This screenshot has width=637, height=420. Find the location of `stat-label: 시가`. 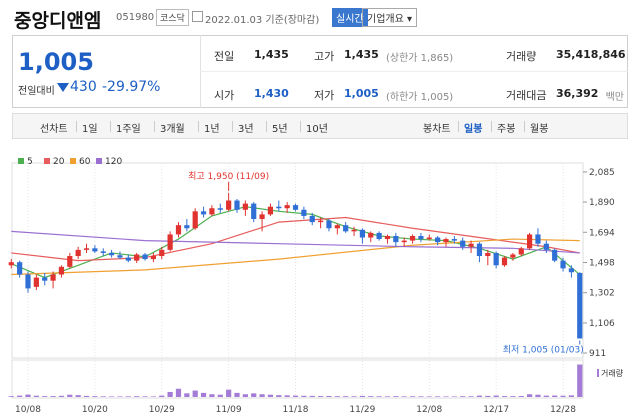

stat-label: 시가 is located at coordinates (224, 95).